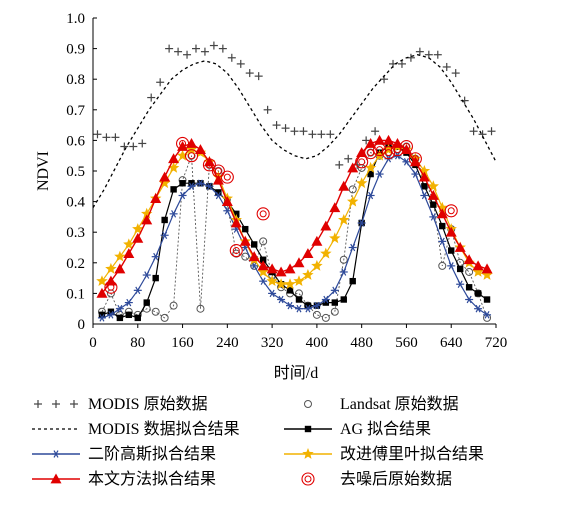 This screenshot has width=564, height=510. I want to click on legend-label: 改进傅里叶拟合结果, so click(412, 454).